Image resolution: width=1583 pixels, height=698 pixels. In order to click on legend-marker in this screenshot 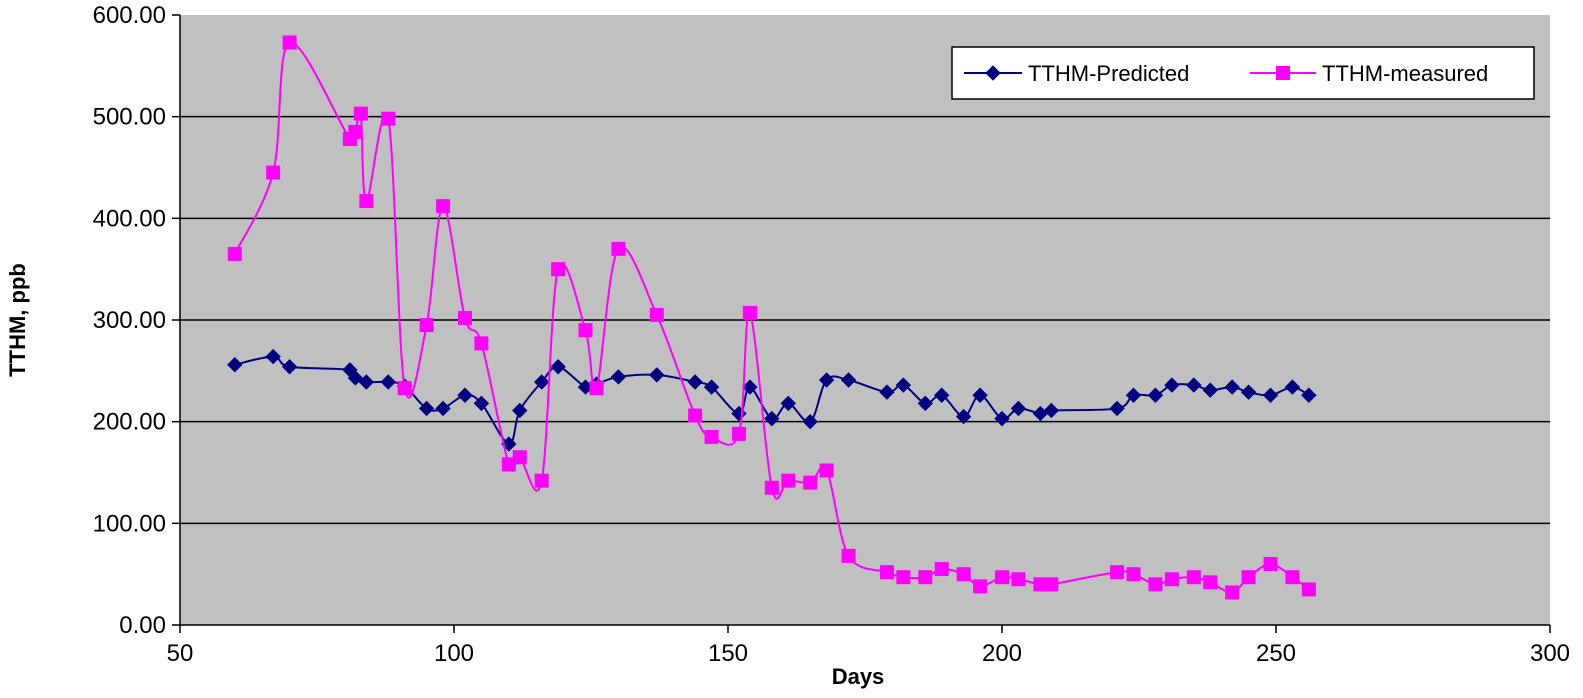, I will do `click(993, 73)`.